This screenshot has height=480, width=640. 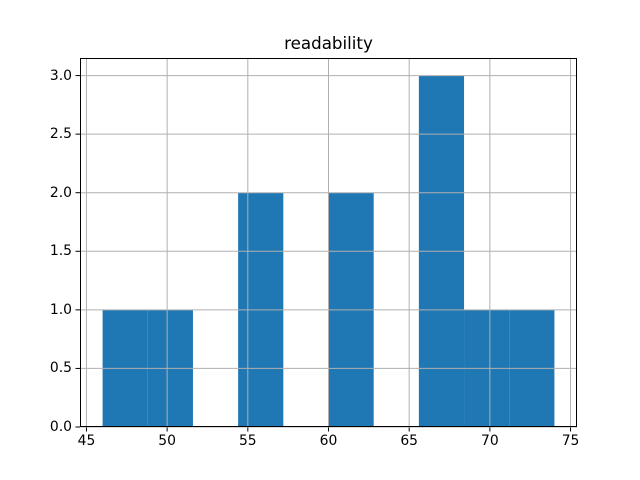 I want to click on y-tick-label: 1.0, so click(x=60, y=309).